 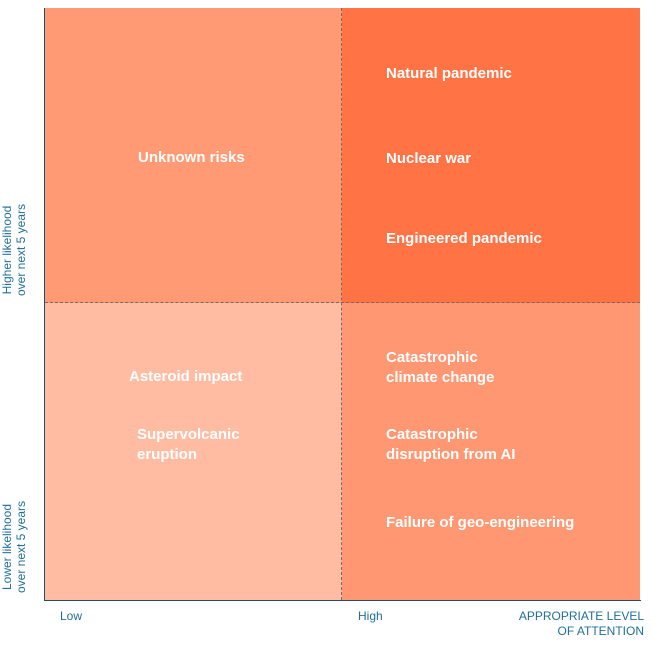 What do you see at coordinates (432, 434) in the screenshot?
I see `risk-ai-line1: Catastrophic` at bounding box center [432, 434].